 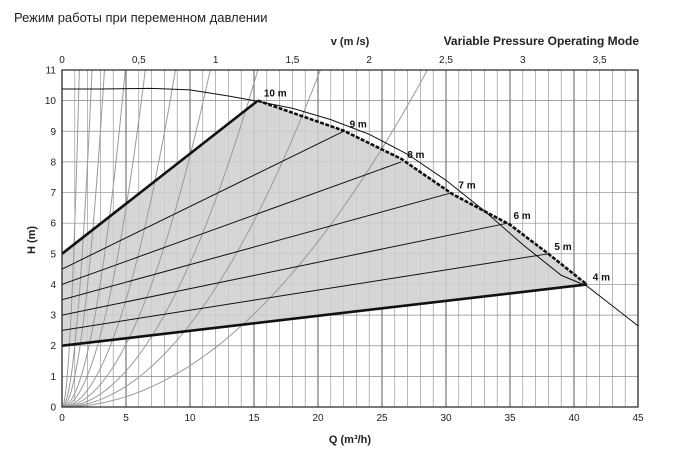 What do you see at coordinates (574, 418) in the screenshot?
I see `x-tick-label: 40` at bounding box center [574, 418].